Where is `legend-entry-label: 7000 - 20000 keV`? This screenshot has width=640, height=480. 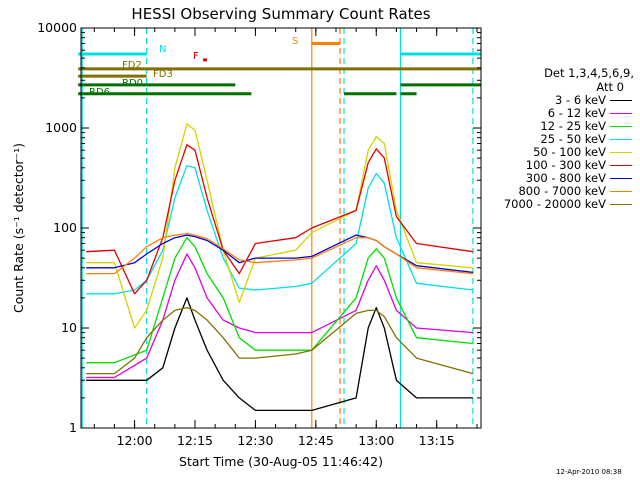 legend-entry-label: 7000 - 20000 keV is located at coordinates (554, 204).